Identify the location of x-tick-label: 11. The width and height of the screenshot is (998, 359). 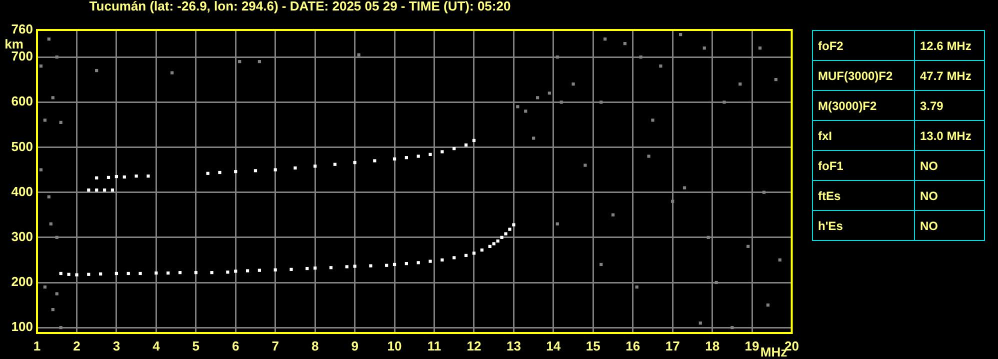
(434, 346).